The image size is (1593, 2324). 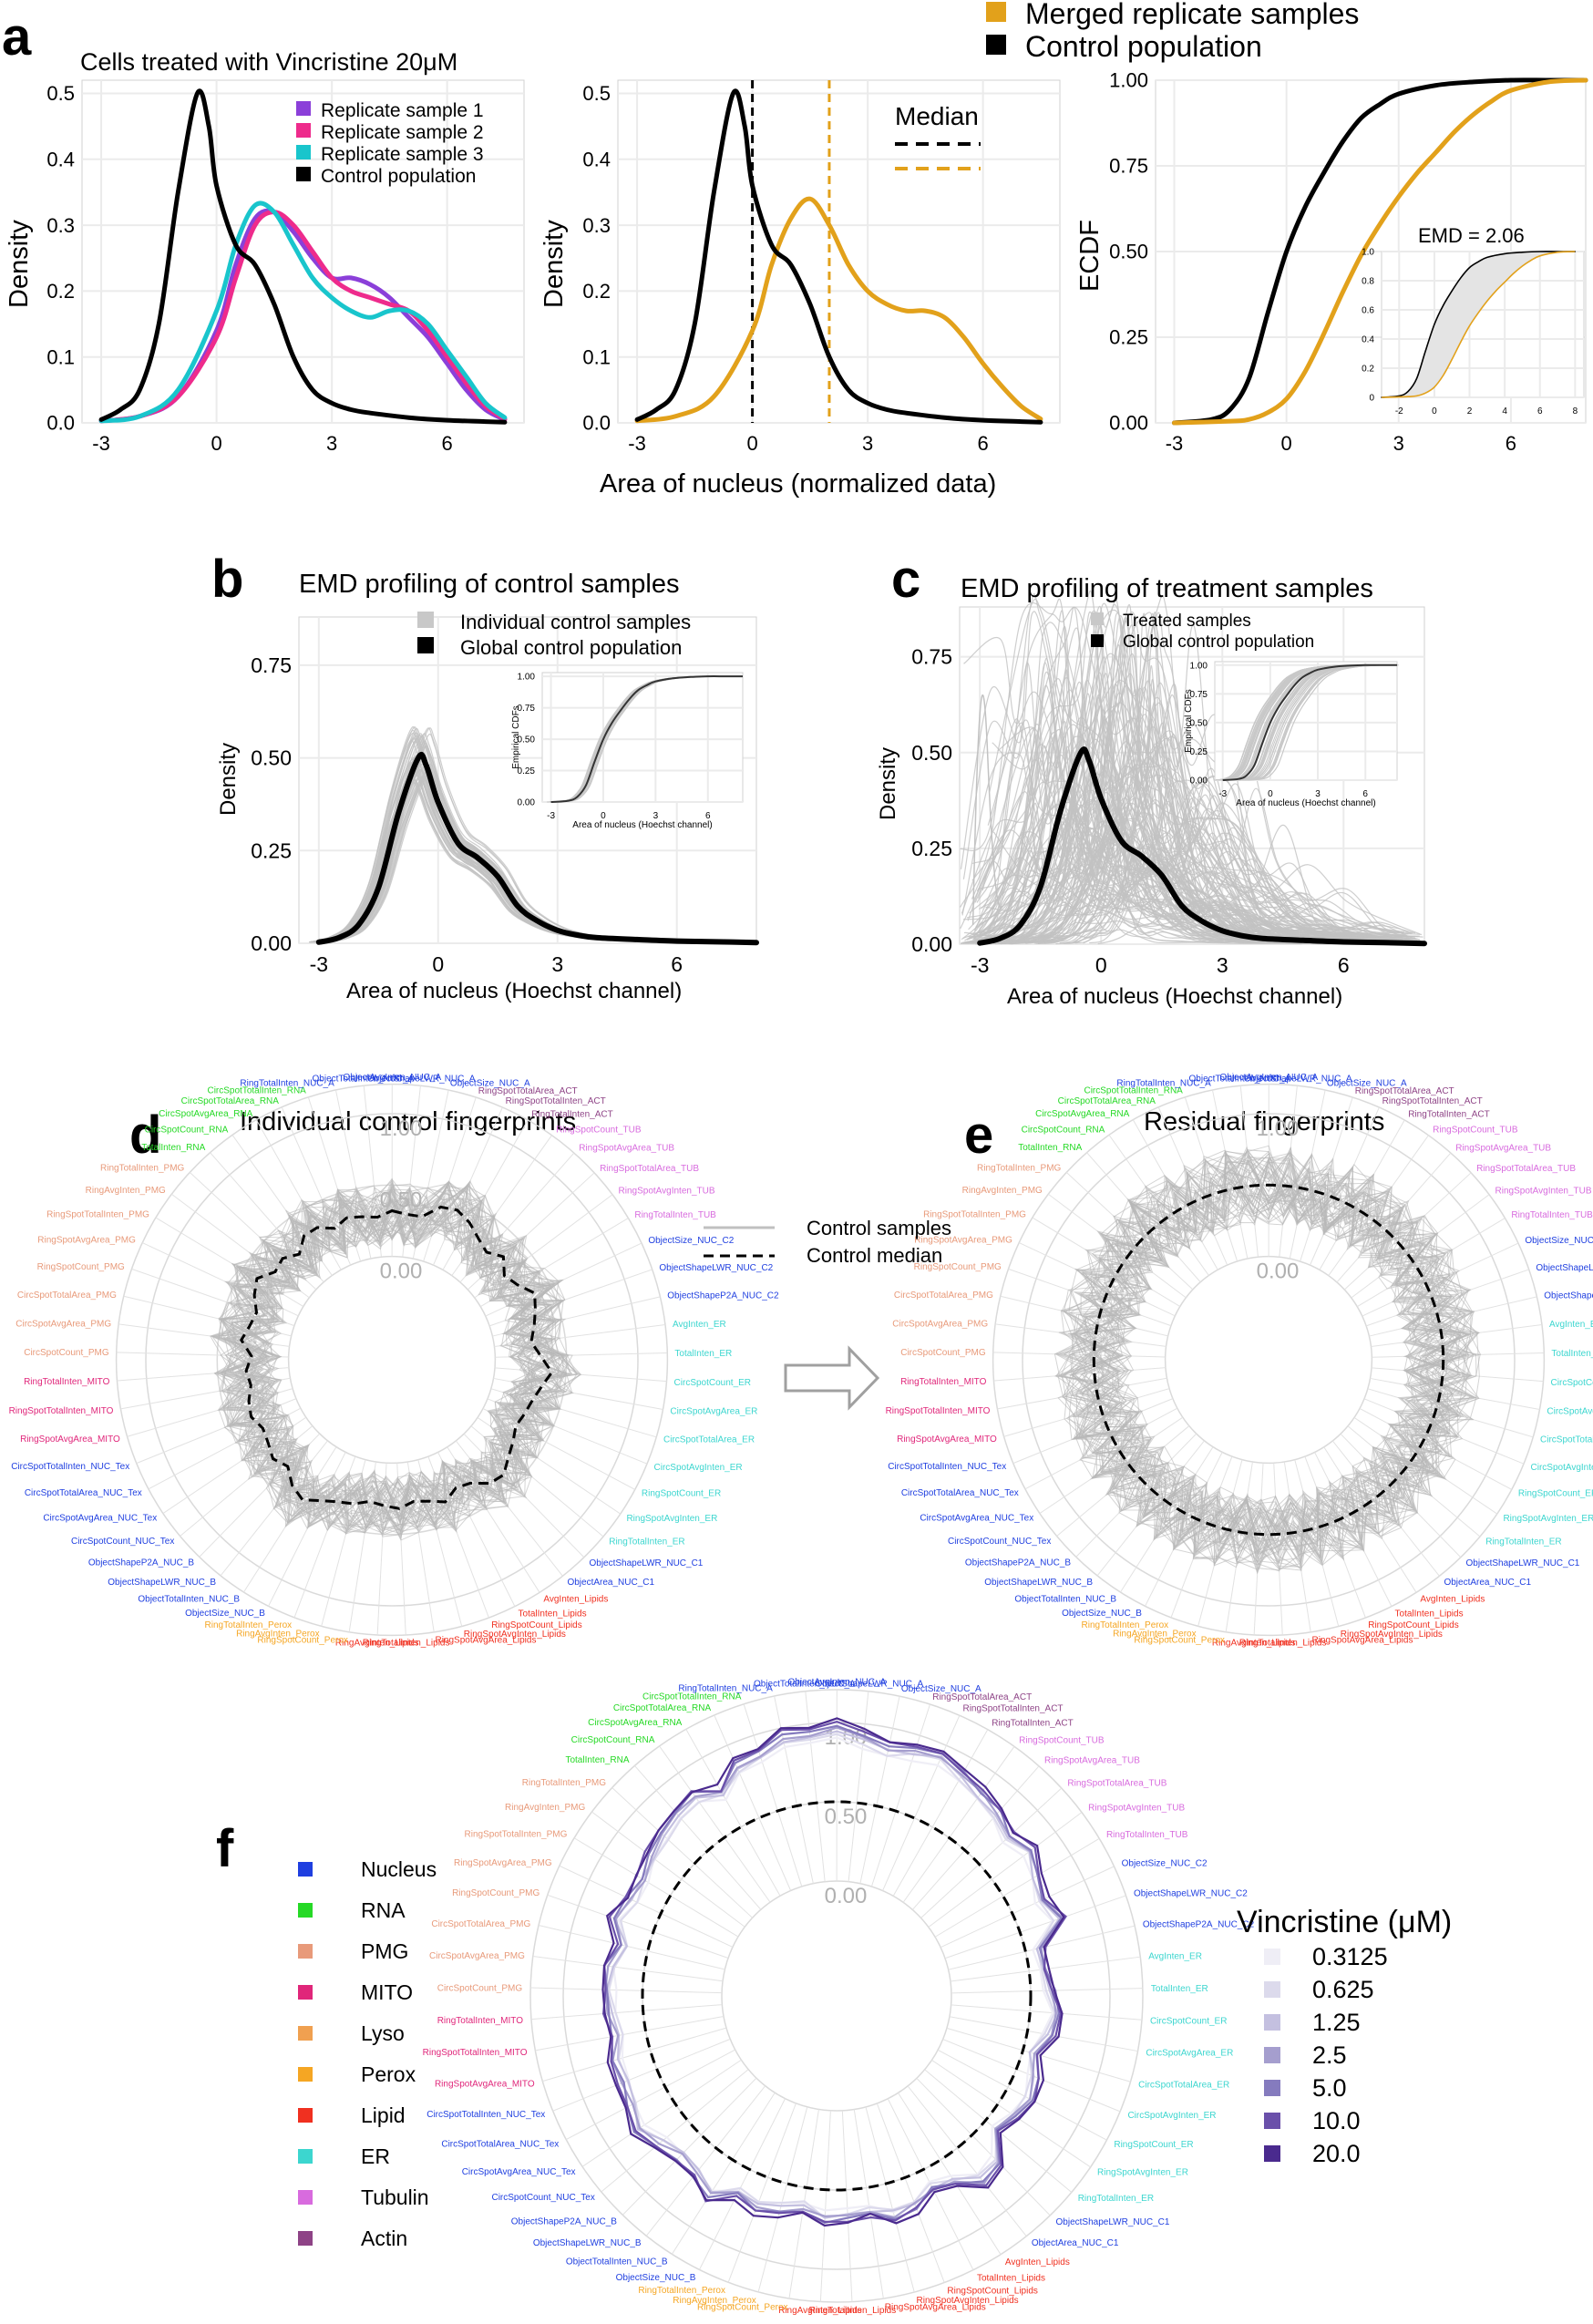 What do you see at coordinates (656, 816) in the screenshot?
I see `pb-inset-xtick-label: 3` at bounding box center [656, 816].